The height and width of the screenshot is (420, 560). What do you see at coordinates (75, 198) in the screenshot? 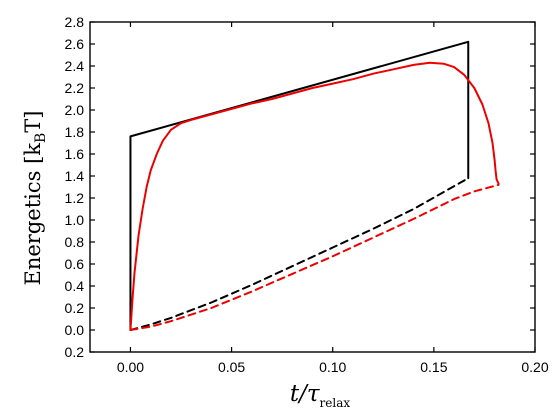
I see `y-tick-label: 1.2` at bounding box center [75, 198].